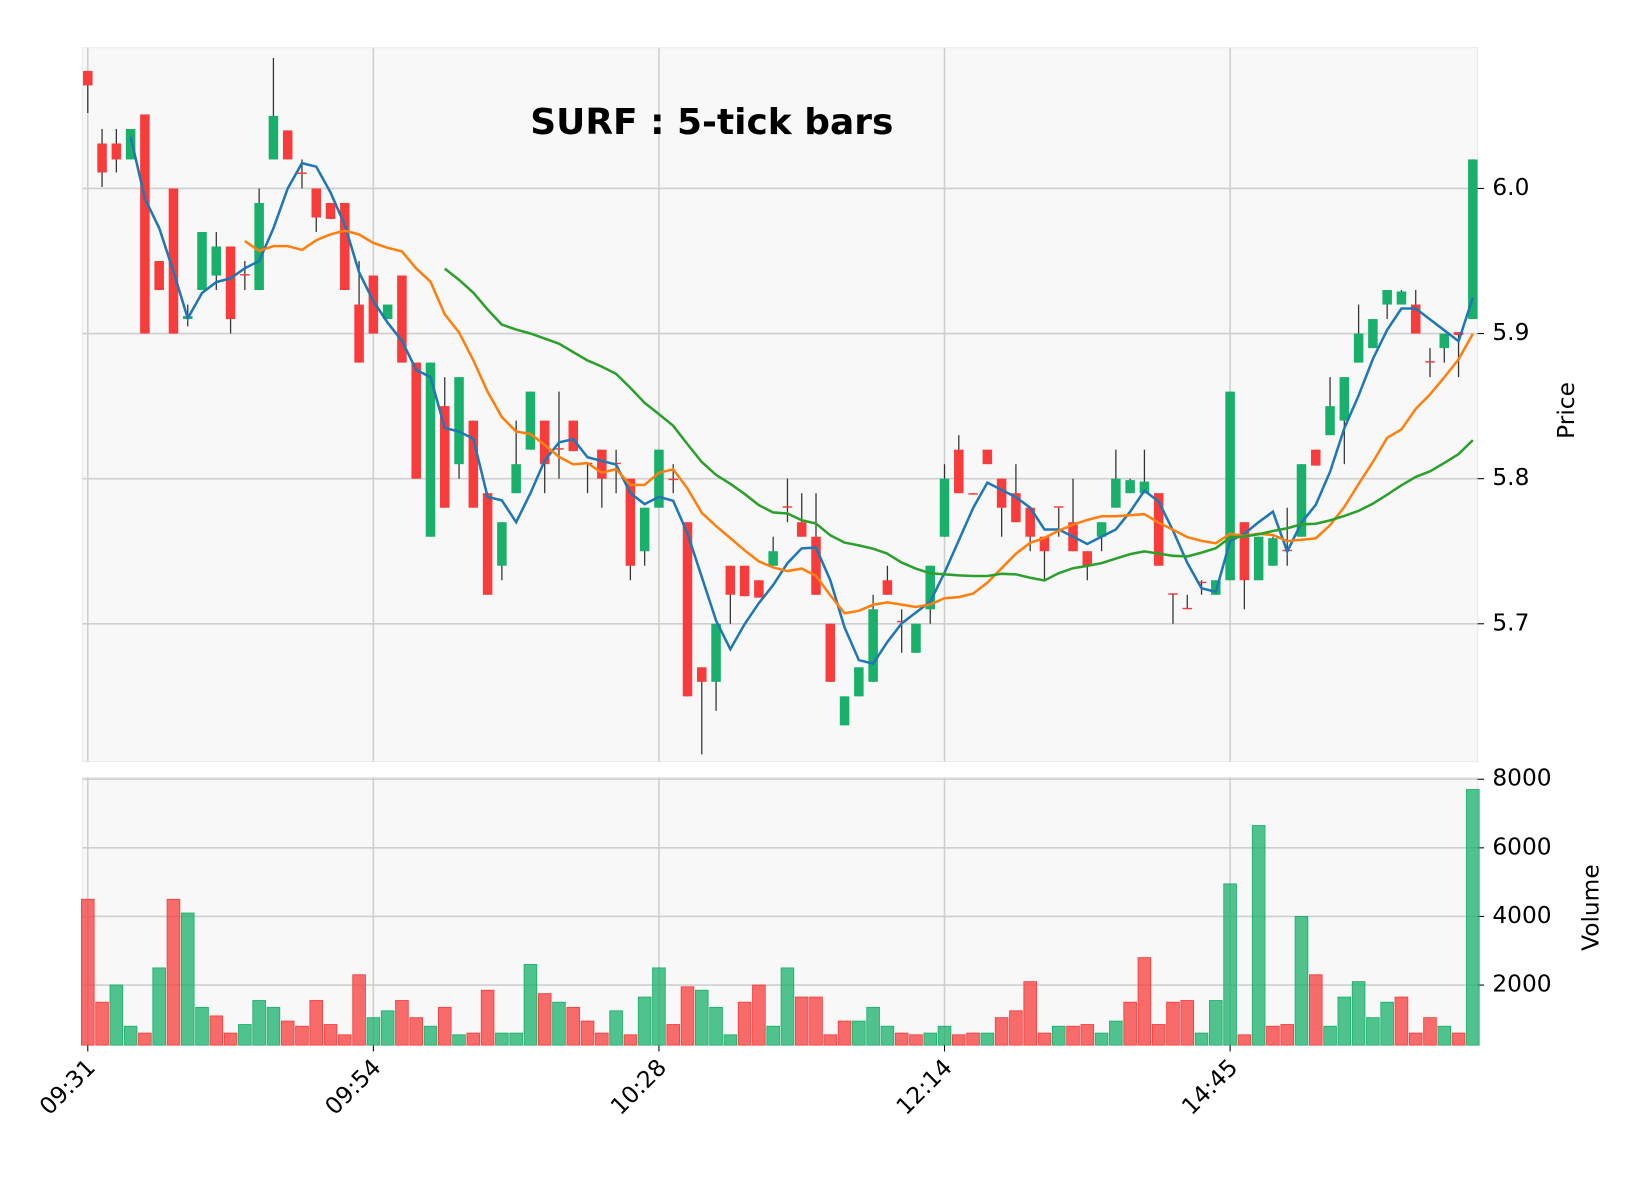 Image resolution: width=1650 pixels, height=1192 pixels. I want to click on x-tick-label: 10:28, so click(639, 1087).